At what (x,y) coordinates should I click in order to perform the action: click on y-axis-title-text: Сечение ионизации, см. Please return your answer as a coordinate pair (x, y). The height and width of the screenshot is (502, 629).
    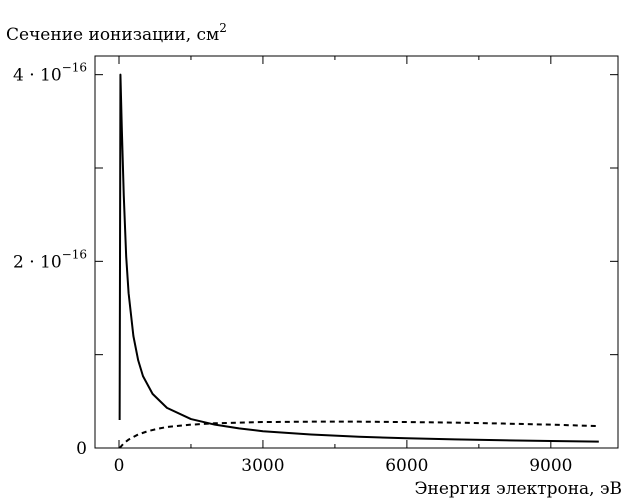
    Looking at the image, I should click on (112, 35).